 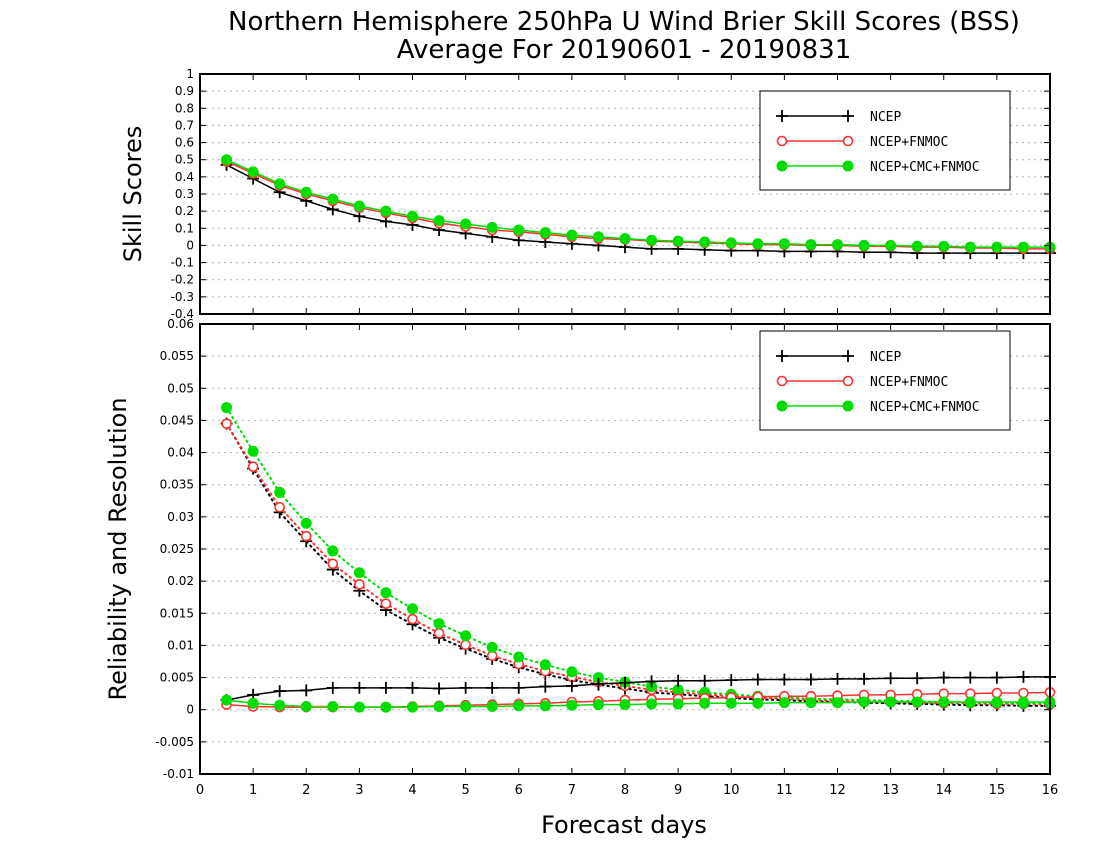 What do you see at coordinates (997, 790) in the screenshot?
I see `x-tick-label: 15` at bounding box center [997, 790].